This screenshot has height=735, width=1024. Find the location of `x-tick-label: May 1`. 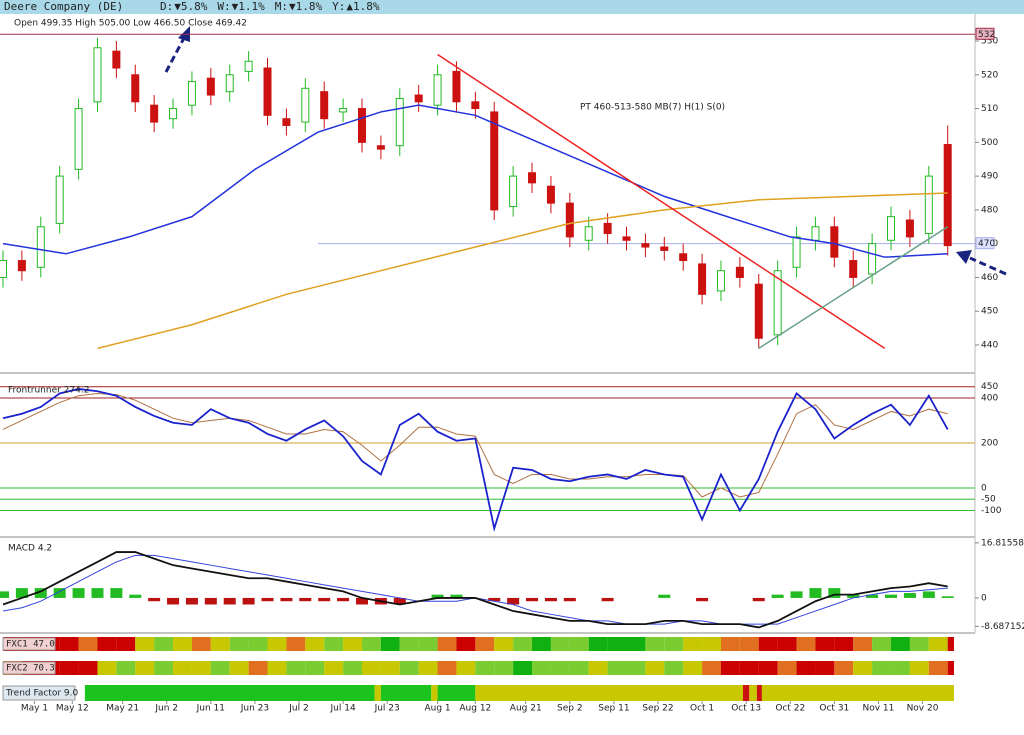

x-tick-label: May 1 is located at coordinates (34, 709).